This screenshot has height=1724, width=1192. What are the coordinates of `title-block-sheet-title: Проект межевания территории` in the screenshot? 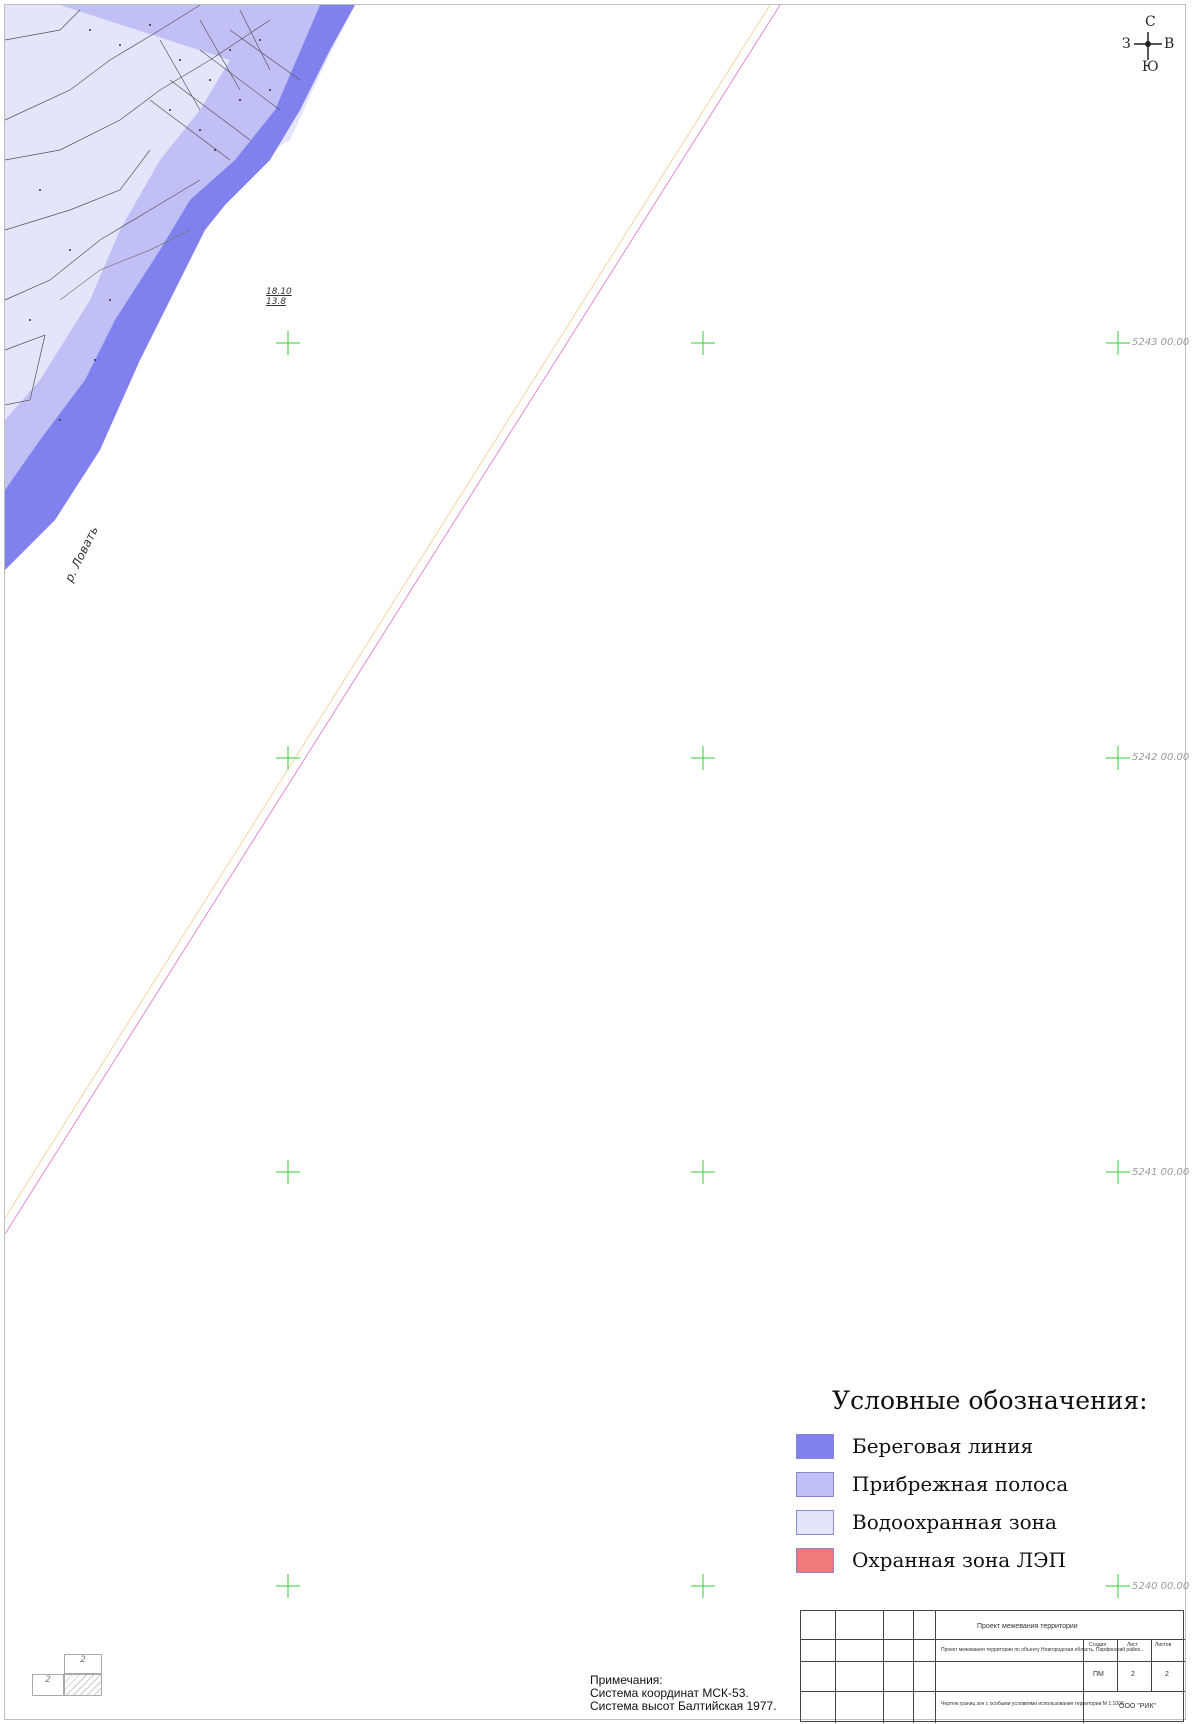 It's located at (1027, 1626).